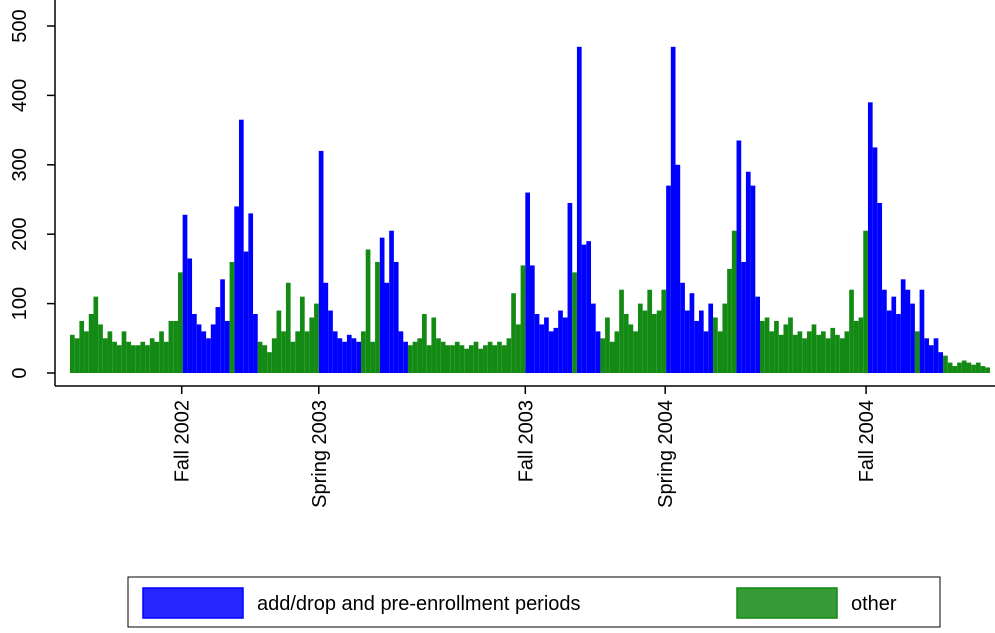 The height and width of the screenshot is (633, 995). I want to click on y-tick-label: 300, so click(20, 164).